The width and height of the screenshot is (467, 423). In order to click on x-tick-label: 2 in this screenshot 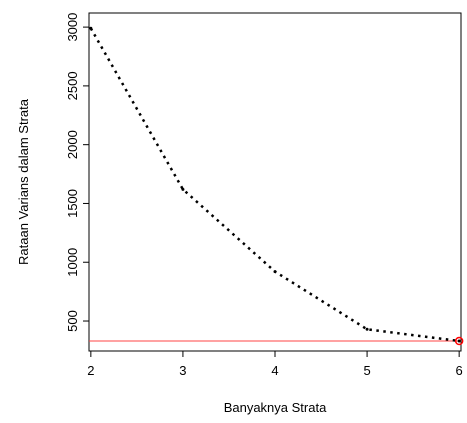, I will do `click(90, 370)`.